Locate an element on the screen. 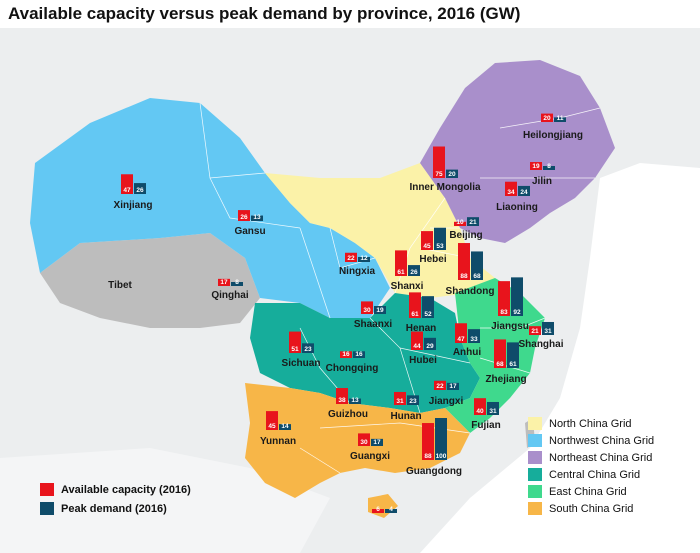 Image resolution: width=700 pixels, height=553 pixels. demand-bar-heilongjiang is located at coordinates (560, 119).